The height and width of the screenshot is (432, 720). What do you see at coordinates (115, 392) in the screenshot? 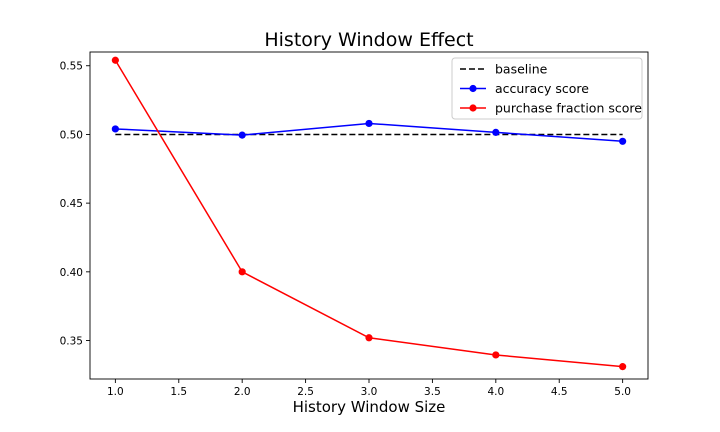
I see `x-tick-label: 1.0` at bounding box center [115, 392].